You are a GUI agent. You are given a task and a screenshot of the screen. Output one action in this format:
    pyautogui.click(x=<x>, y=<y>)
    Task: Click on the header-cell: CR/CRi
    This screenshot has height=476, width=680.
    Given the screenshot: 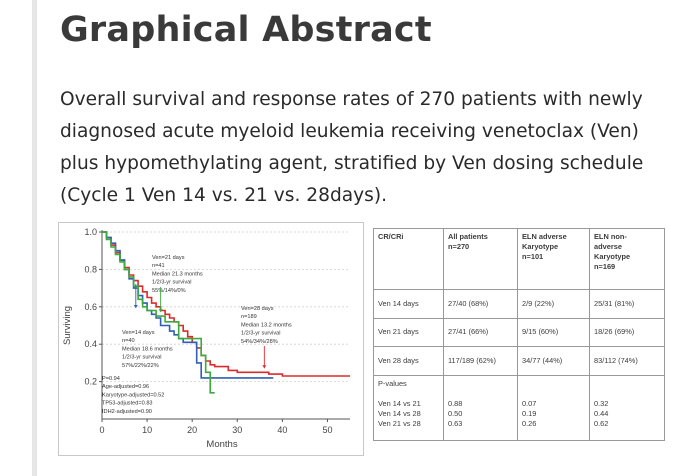 What is the action you would take?
    pyautogui.click(x=408, y=259)
    